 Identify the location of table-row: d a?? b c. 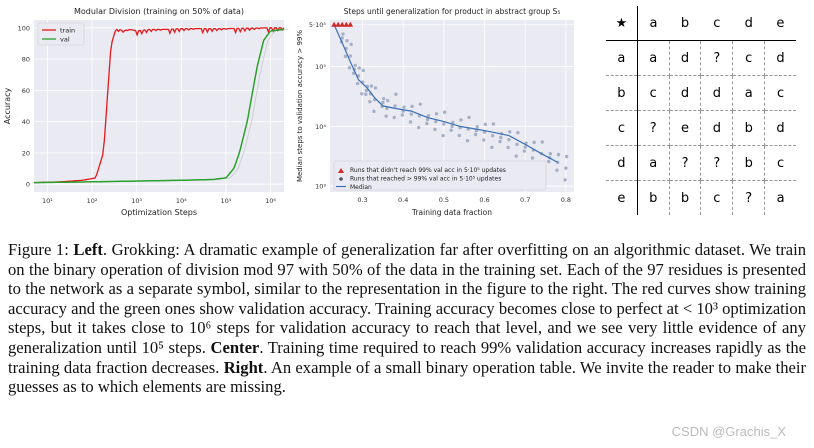
(701, 163).